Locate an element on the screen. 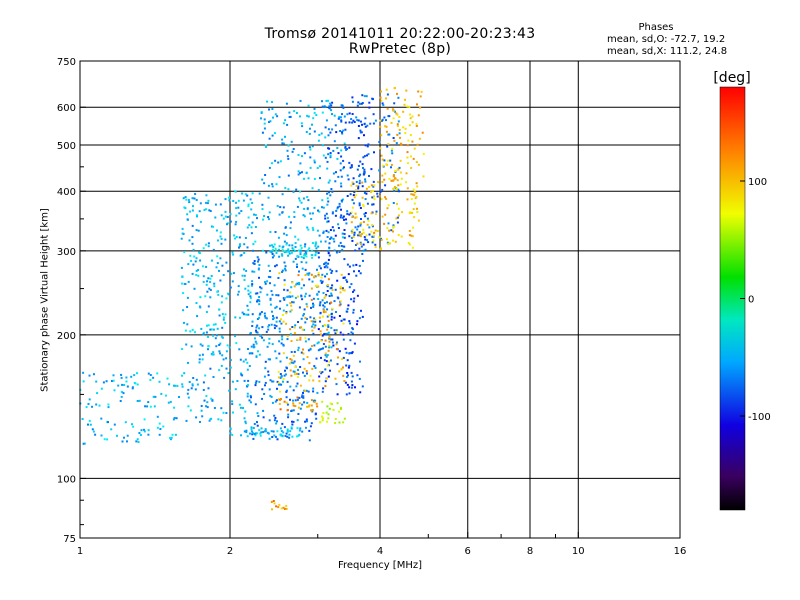 Image resolution: width=800 pixels, height=600 pixels. y-tick-label: 75 is located at coordinates (69, 539).